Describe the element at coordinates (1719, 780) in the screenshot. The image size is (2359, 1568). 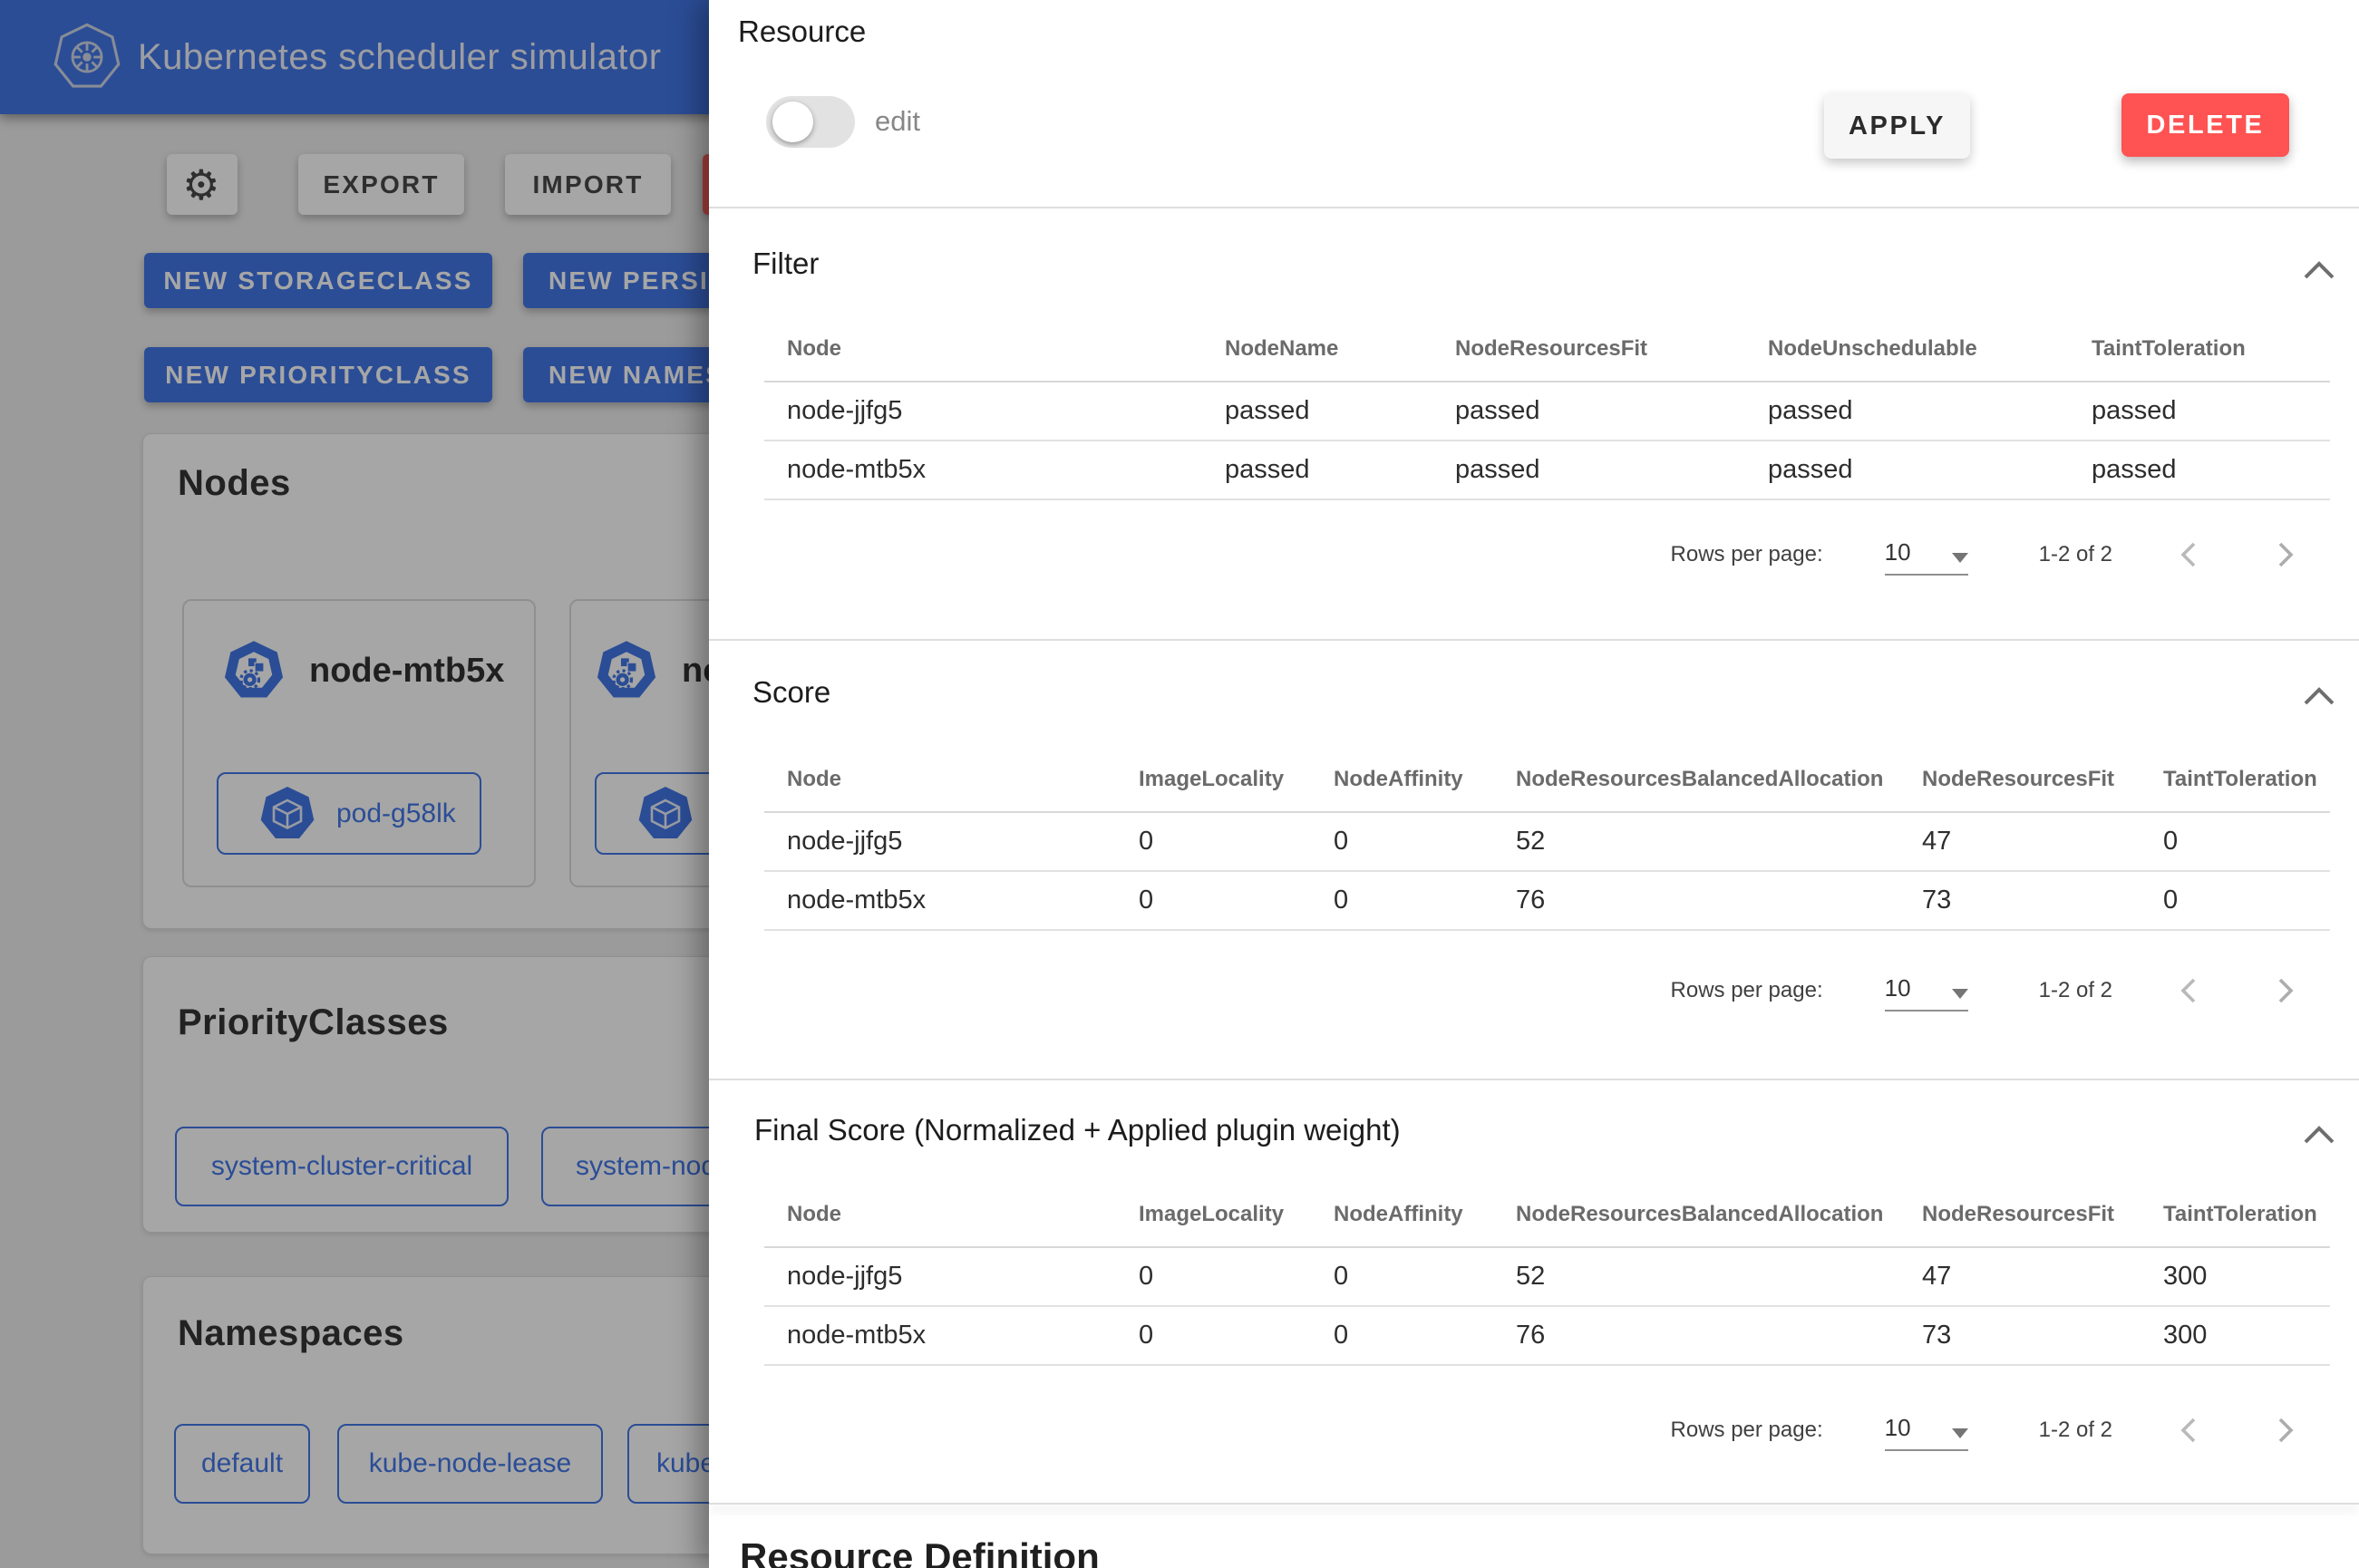
I see `column-header: NodeResourcesBalancedAllocation` at that location.